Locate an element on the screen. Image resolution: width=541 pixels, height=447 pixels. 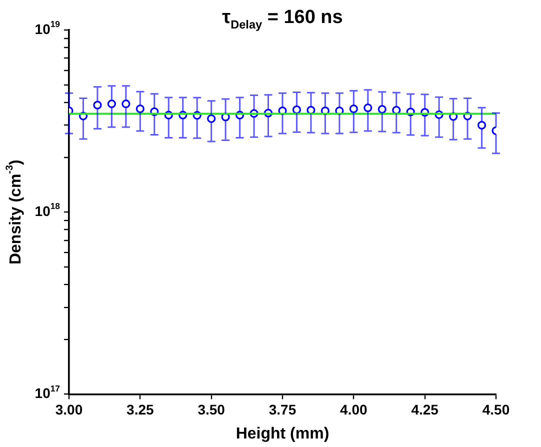
x-tick-label: 4.50 is located at coordinates (496, 409).